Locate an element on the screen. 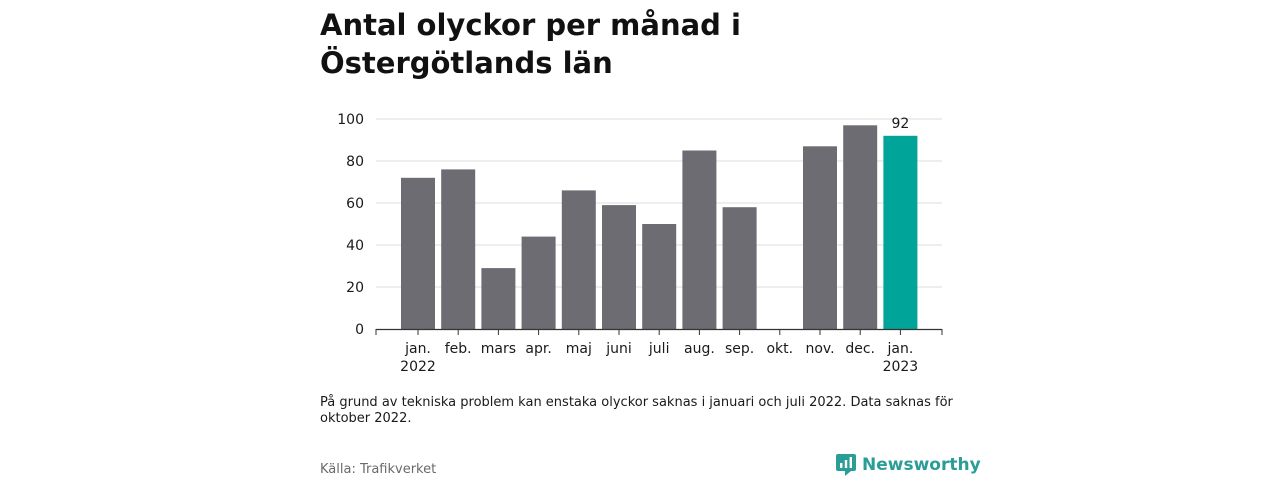 The width and height of the screenshot is (1280, 480). x-tick-label: juli is located at coordinates (659, 349).